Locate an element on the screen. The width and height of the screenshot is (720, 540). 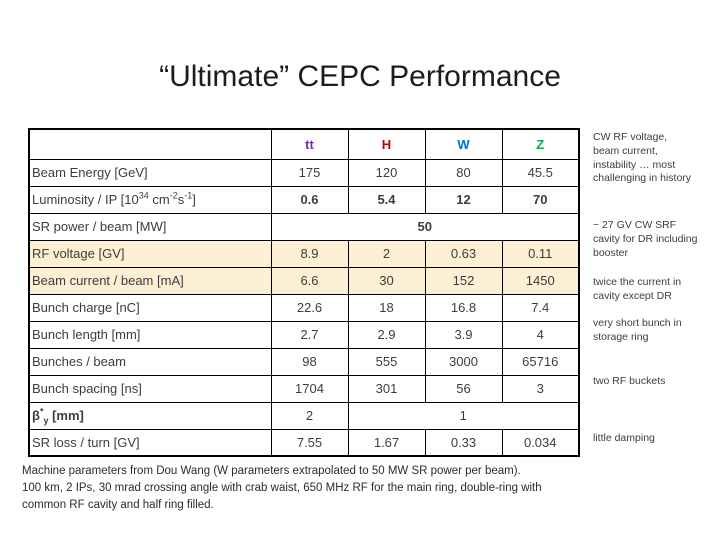
value-cell: 98 is located at coordinates (309, 361).